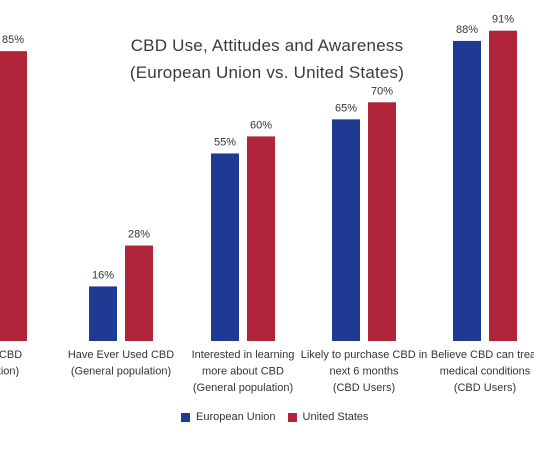 The image size is (534, 462). Describe the element at coordinates (121, 372) in the screenshot. I see `category-label-1-line-1: (General population)` at that location.